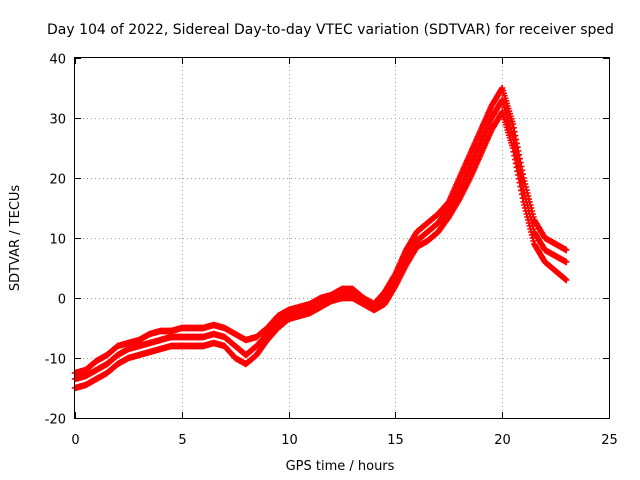  What do you see at coordinates (57, 240) in the screenshot?
I see `y-tick-label: 10` at bounding box center [57, 240].